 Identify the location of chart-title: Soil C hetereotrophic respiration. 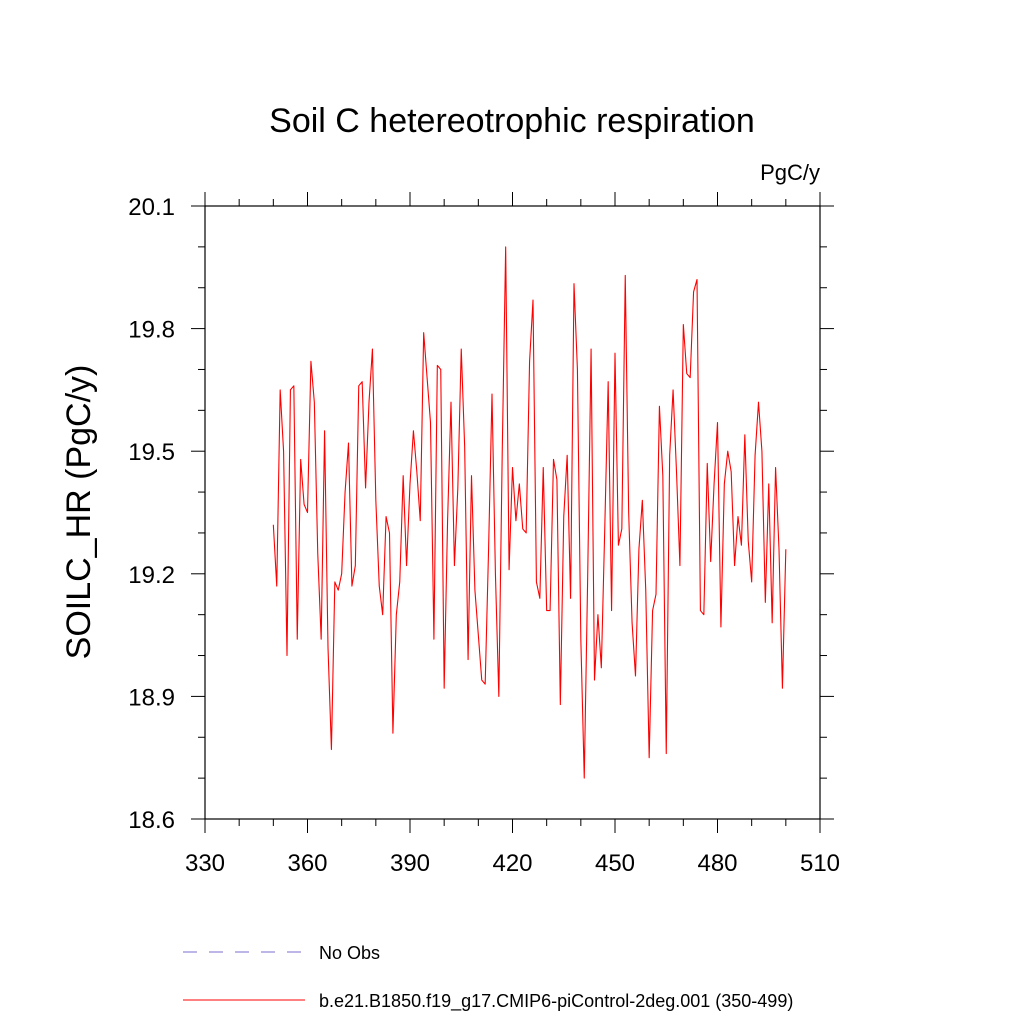
(512, 121).